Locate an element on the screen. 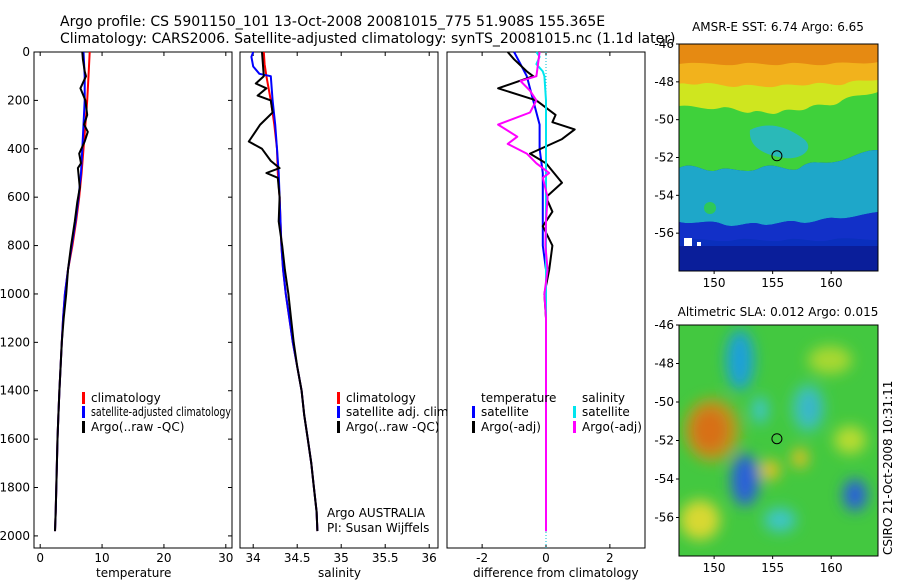  sst-map-image is located at coordinates (778, 157).